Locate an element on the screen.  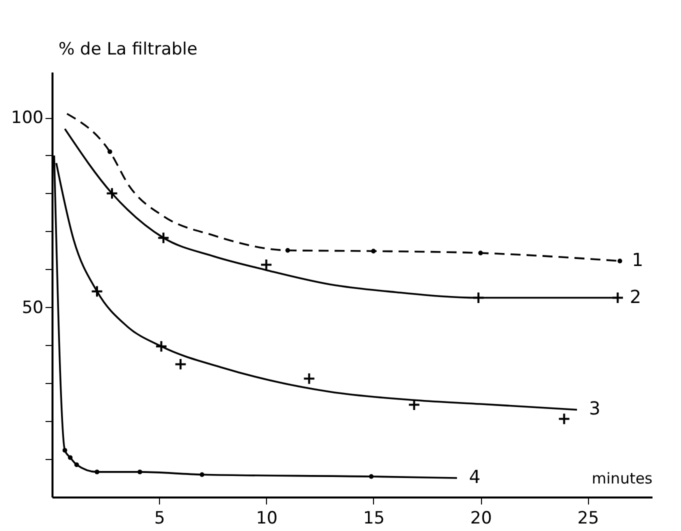
series-label: 4 is located at coordinates (474, 477).